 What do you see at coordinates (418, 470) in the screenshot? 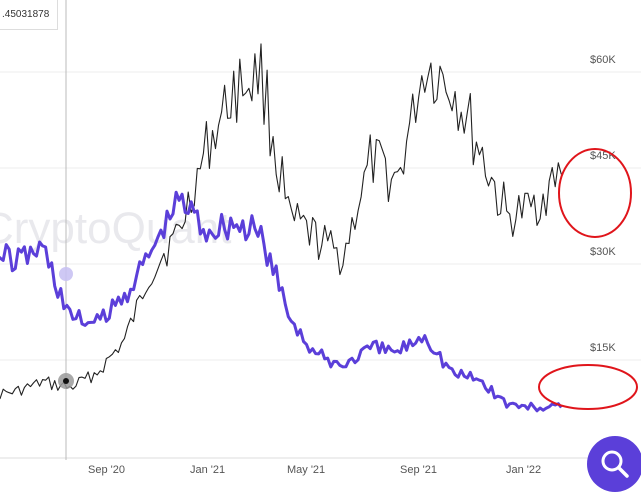
I see `x-tick-label: Sep '21` at bounding box center [418, 470].